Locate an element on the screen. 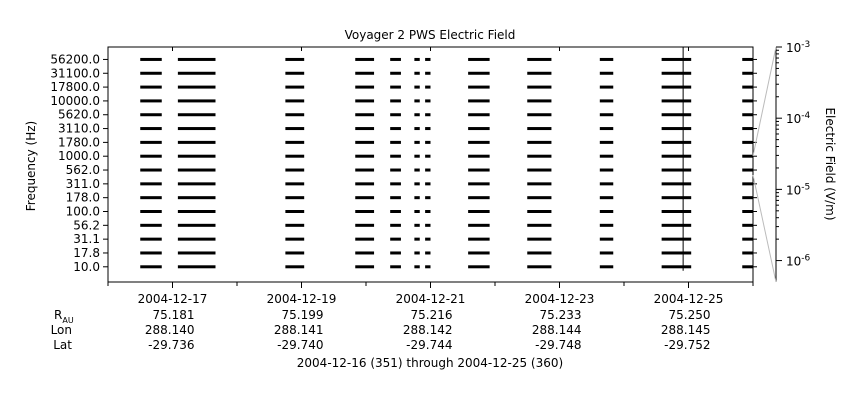 Image resolution: width=860 pixels, height=400 pixels. y-tick-label: 1780.0 is located at coordinates (79, 142).